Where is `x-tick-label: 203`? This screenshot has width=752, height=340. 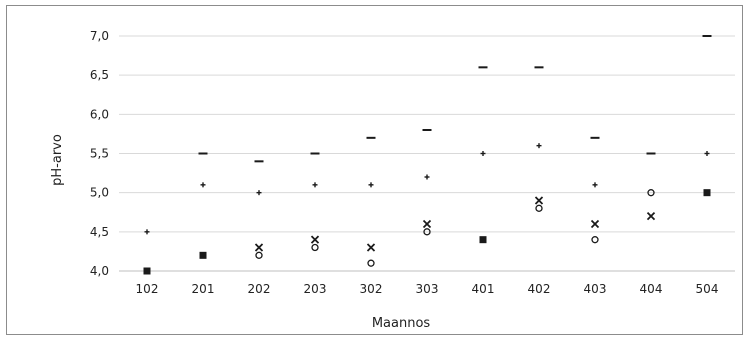
x-tick-label: 203 is located at coordinates (315, 289).